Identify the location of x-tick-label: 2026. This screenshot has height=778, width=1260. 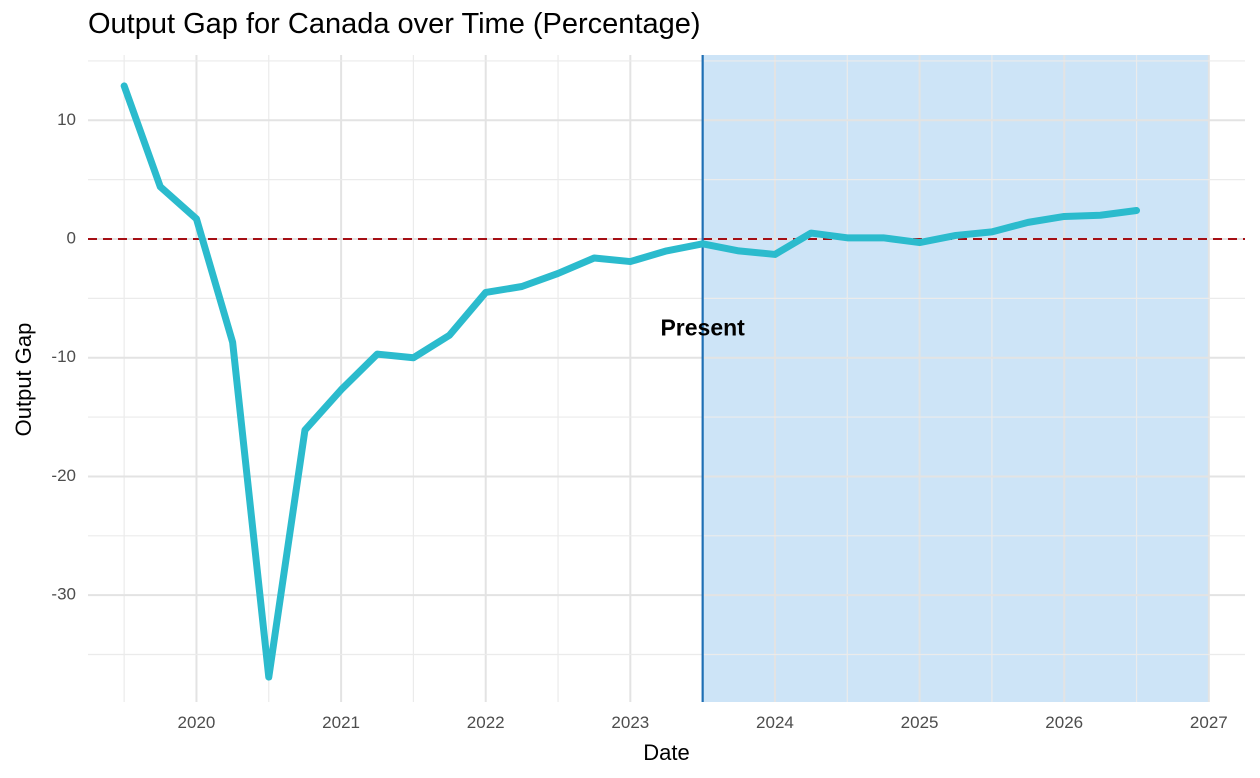
(1064, 722).